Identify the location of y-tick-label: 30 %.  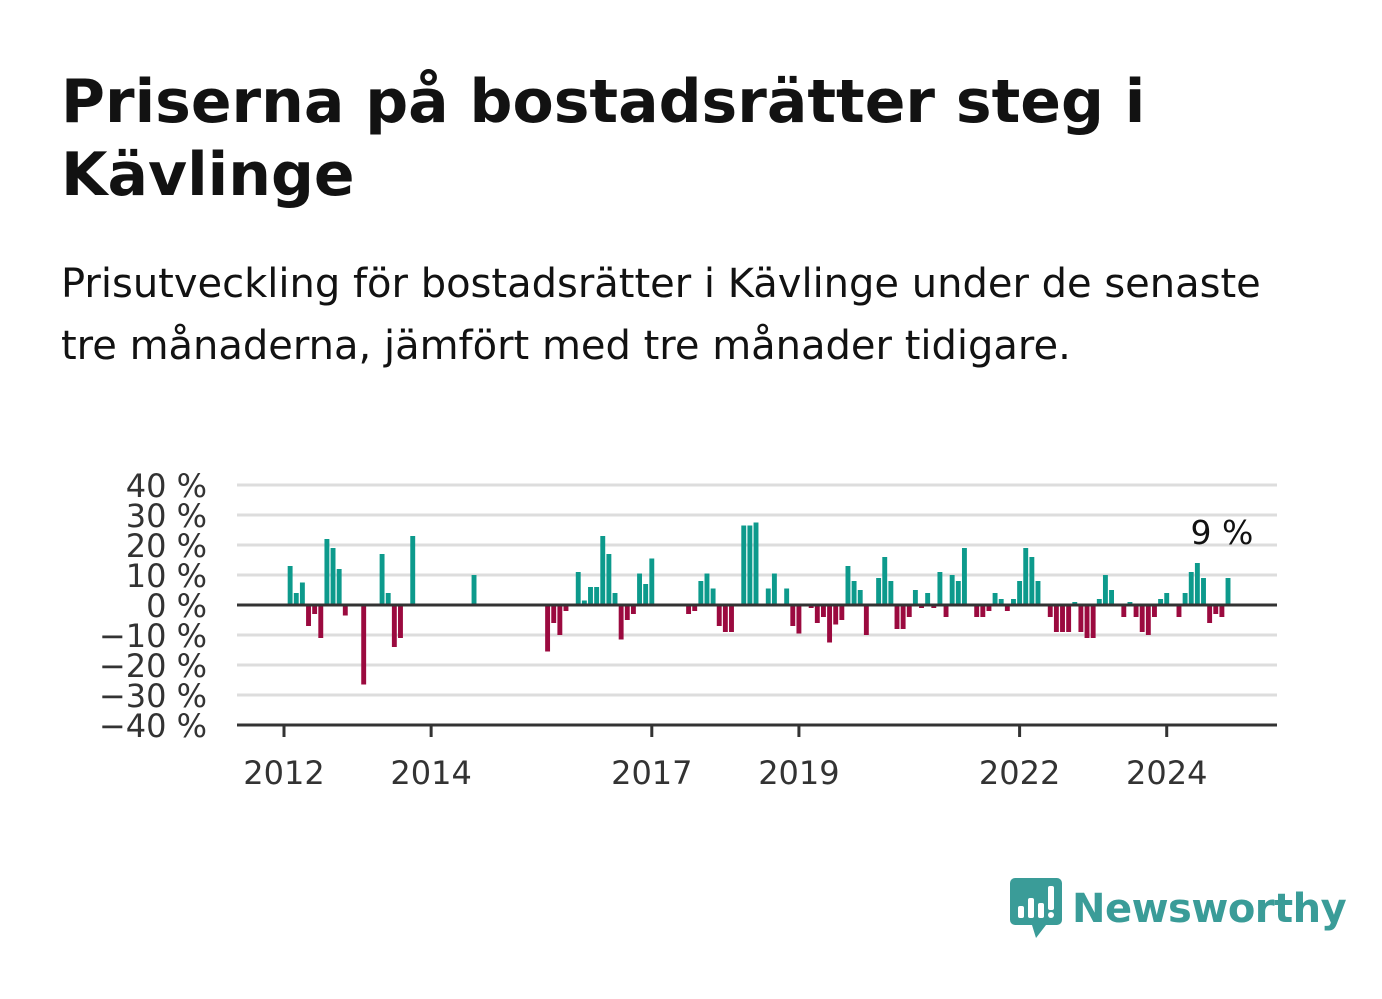
(166, 516).